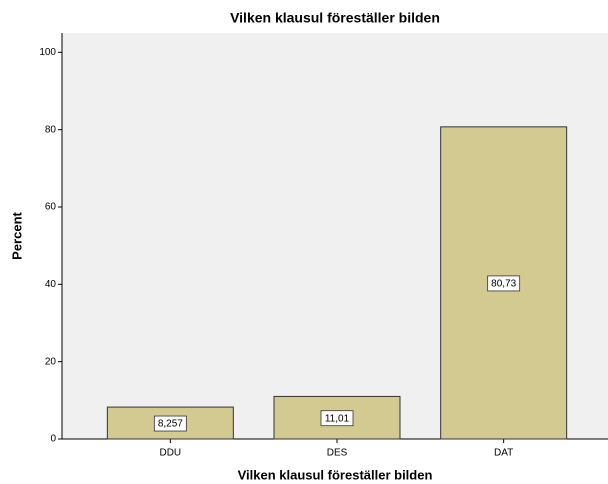 This screenshot has width=608, height=484. What do you see at coordinates (51, 284) in the screenshot?
I see `y-tick-label: 40` at bounding box center [51, 284].